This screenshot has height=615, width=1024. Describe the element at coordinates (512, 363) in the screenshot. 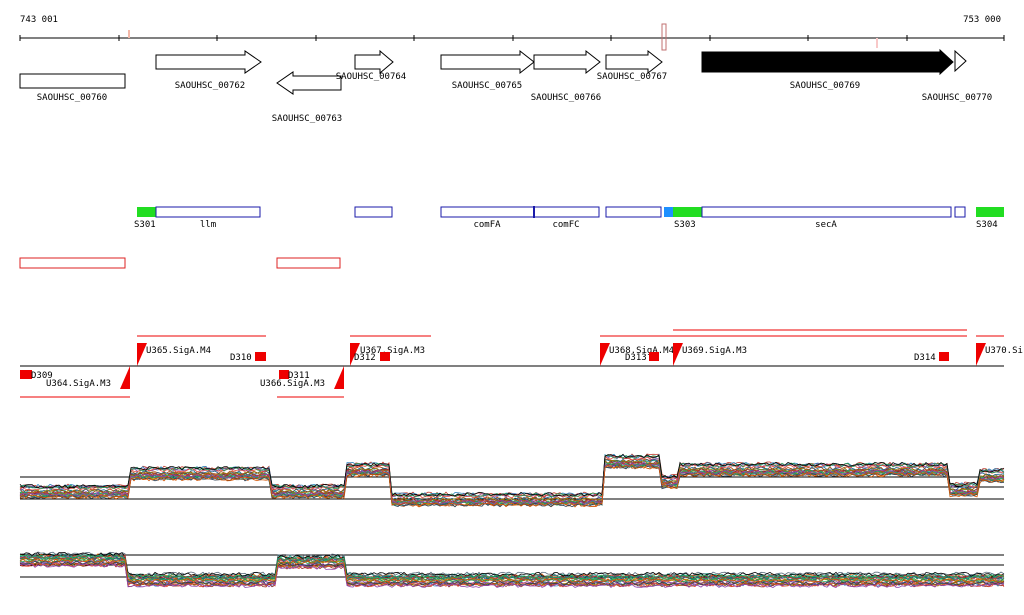

I see `feature-spans` at that location.